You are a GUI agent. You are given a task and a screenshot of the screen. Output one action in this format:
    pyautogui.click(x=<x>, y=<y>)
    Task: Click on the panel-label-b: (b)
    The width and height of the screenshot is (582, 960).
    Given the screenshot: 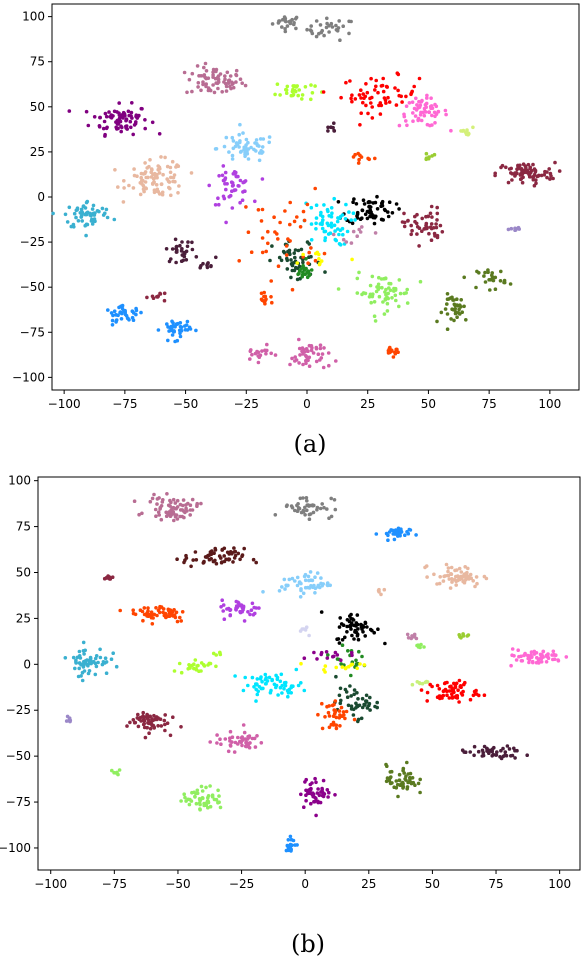 What is the action you would take?
    pyautogui.click(x=308, y=944)
    